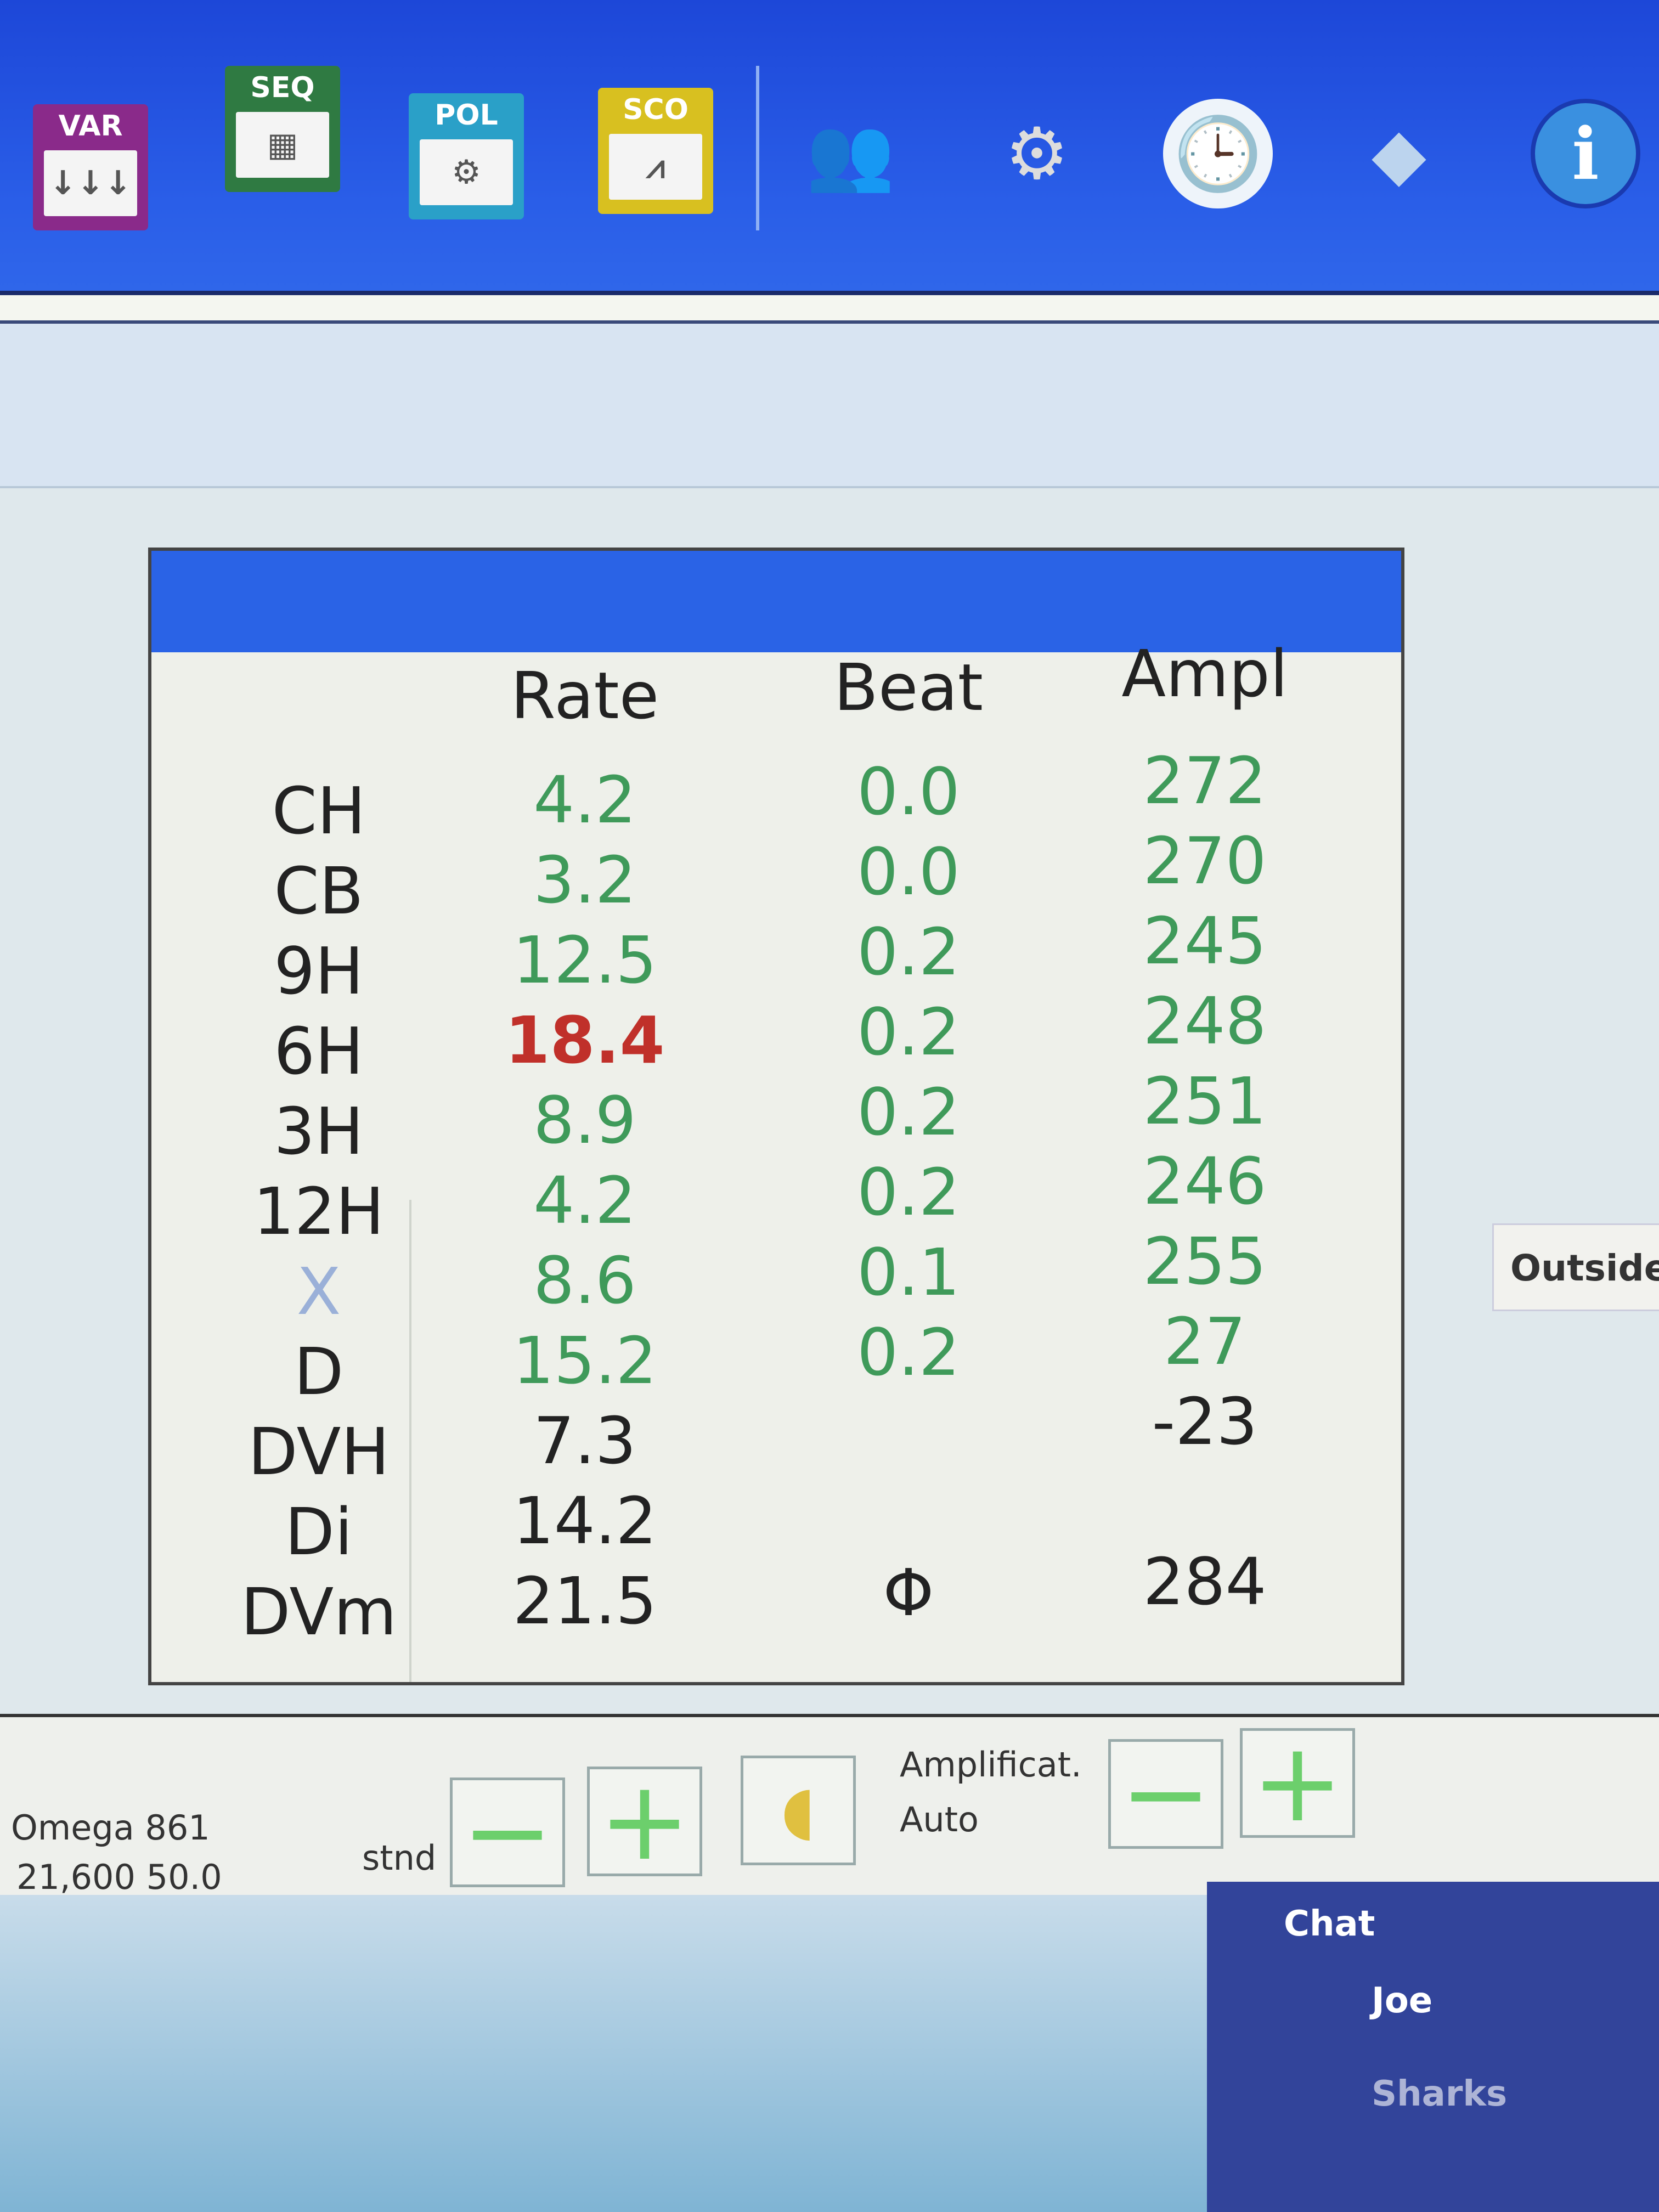  What do you see at coordinates (319, 1131) in the screenshot?
I see `row-label: 3H` at bounding box center [319, 1131].